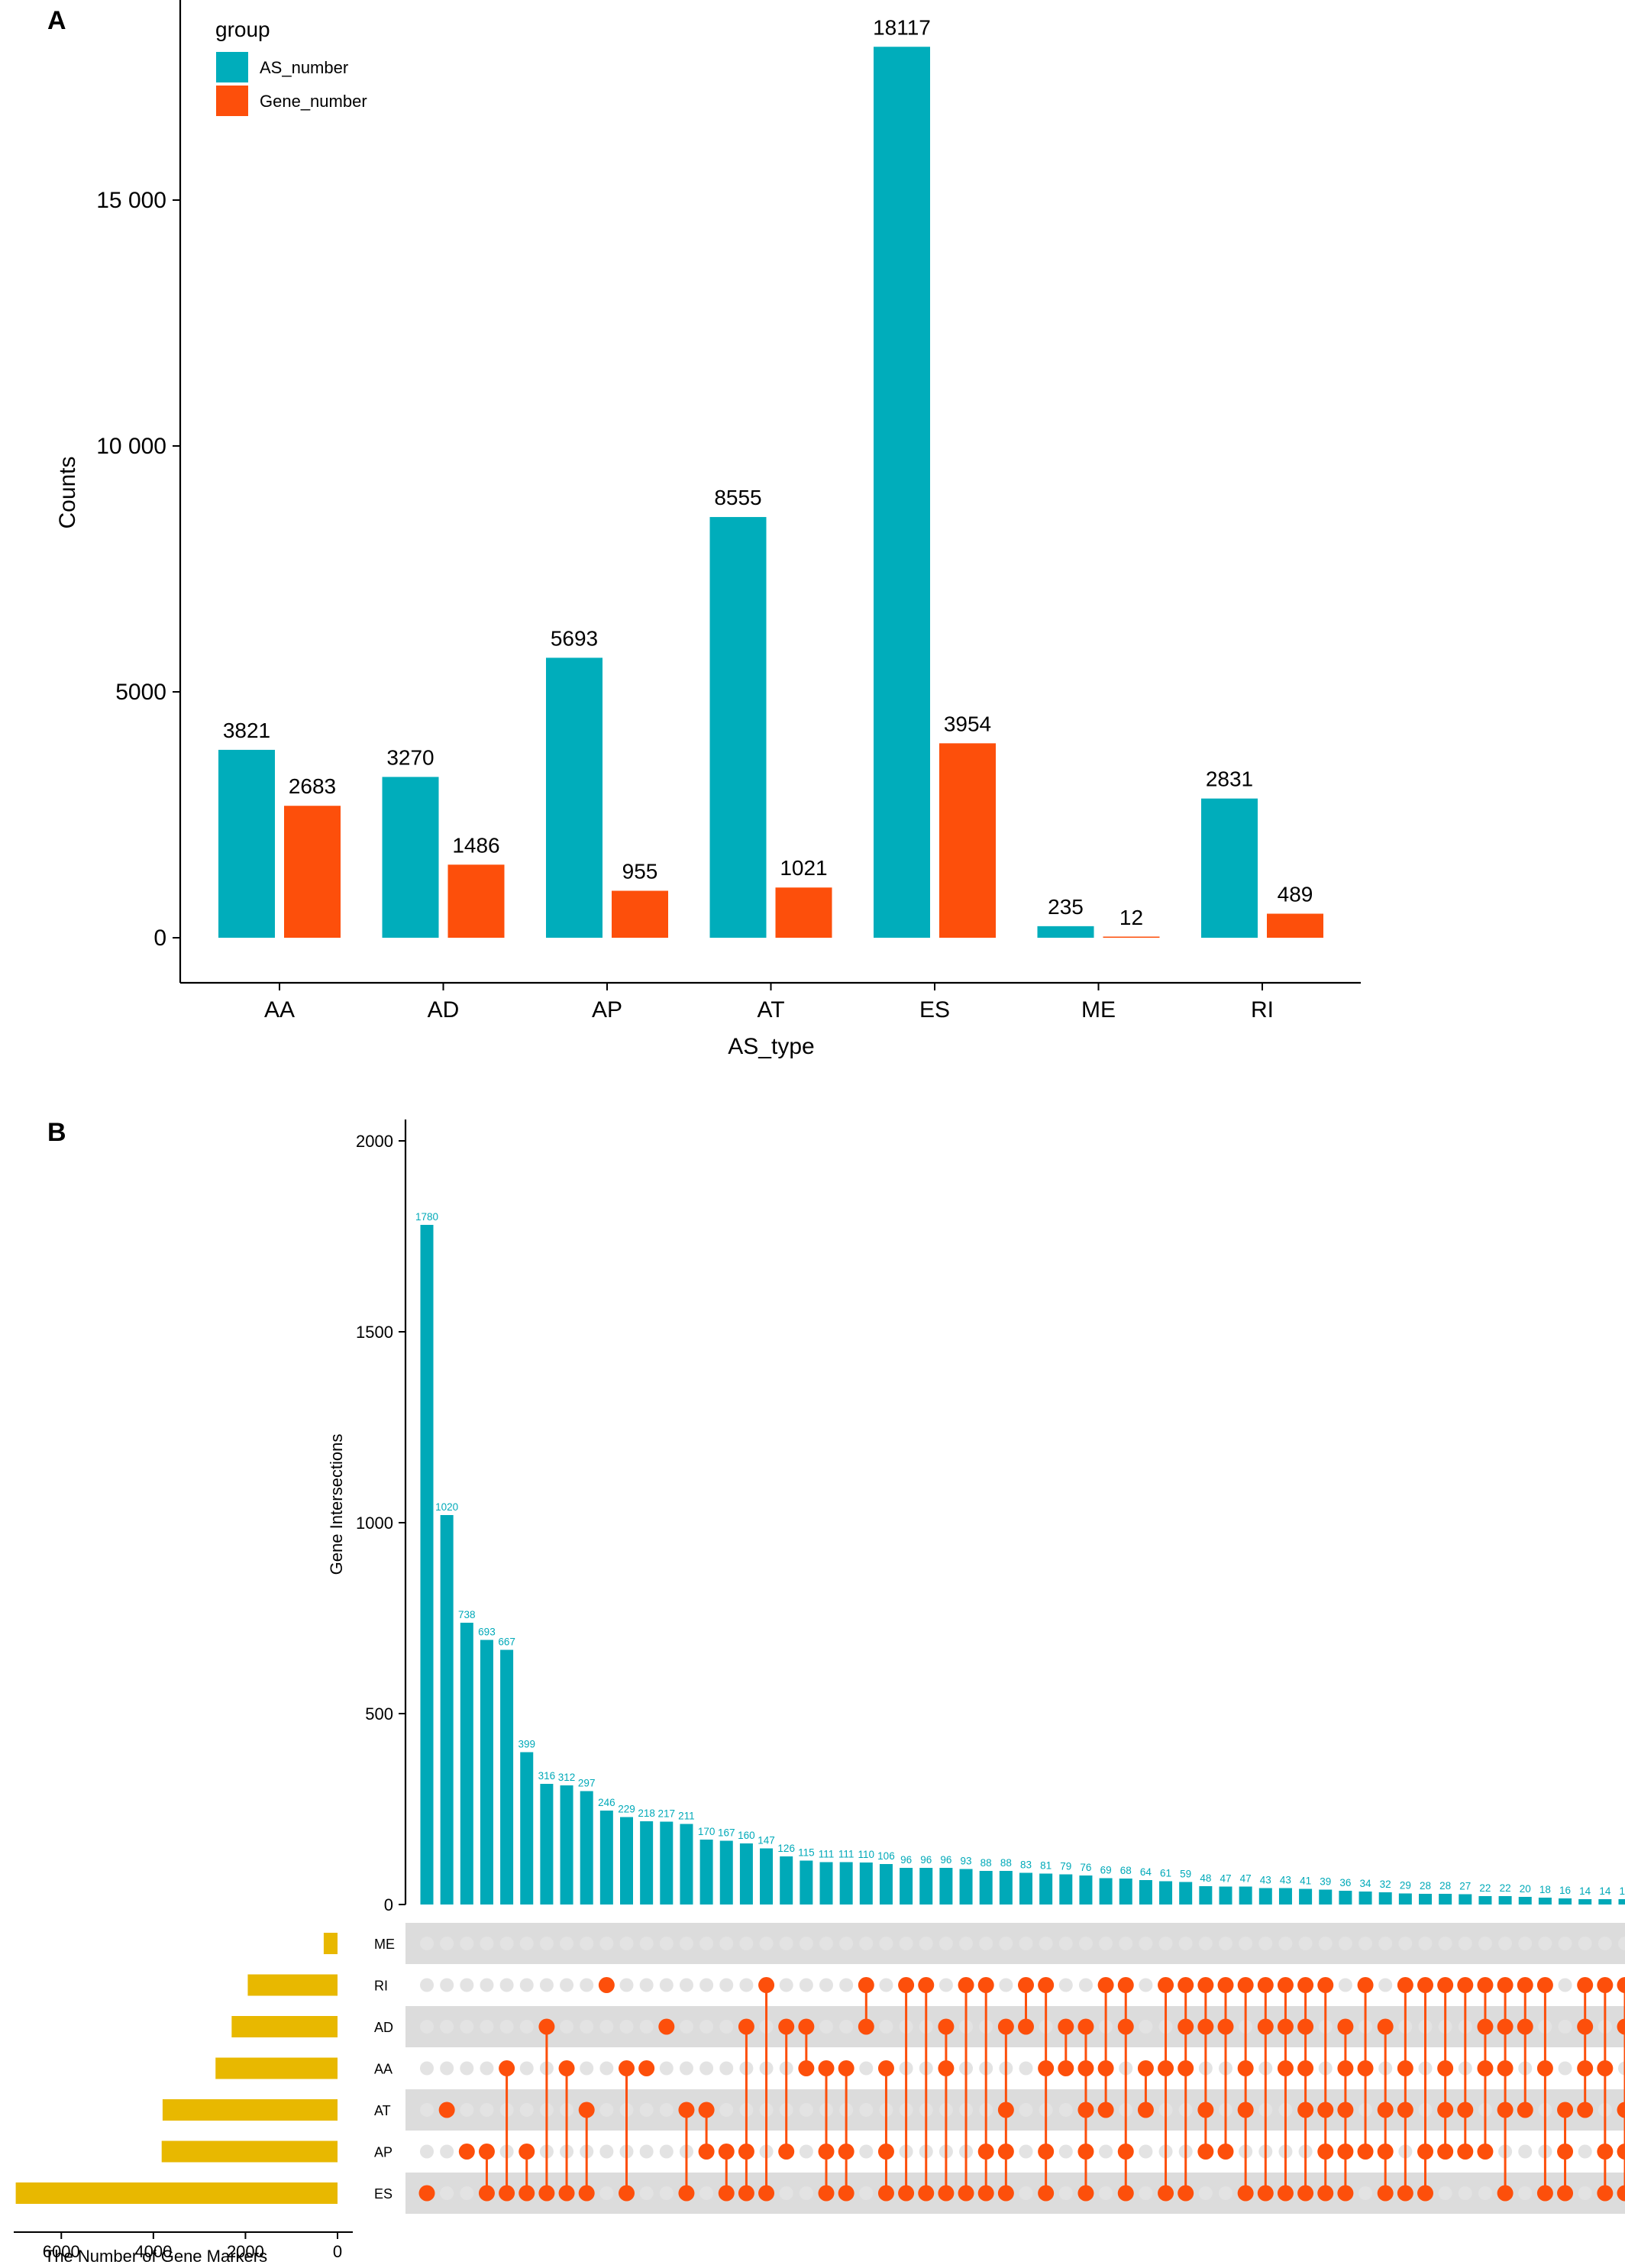  I want to click on panel-a-bar-gene-number, so click(476, 901).